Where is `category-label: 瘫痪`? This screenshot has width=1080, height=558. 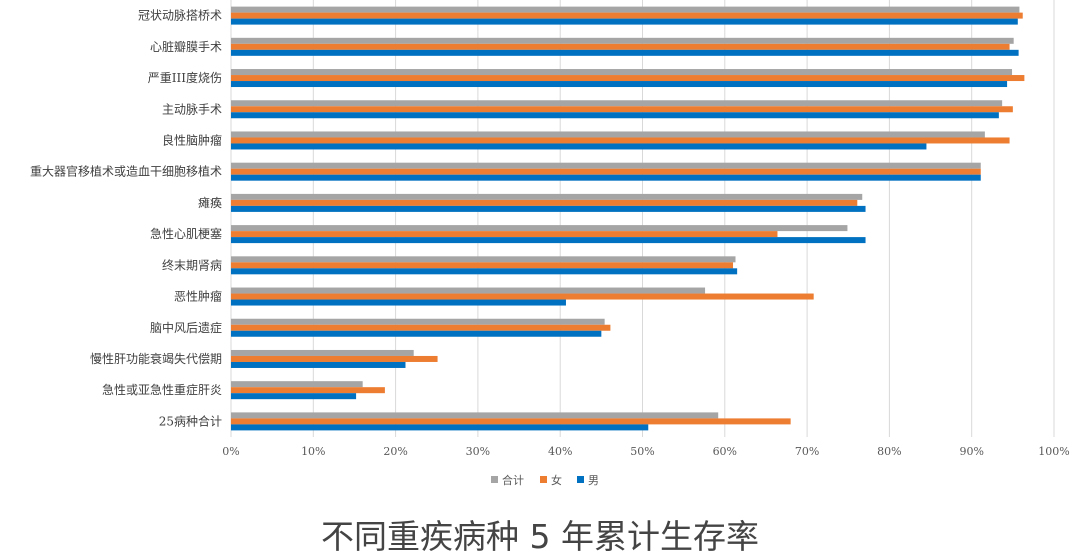
category-label: 瘫痪 is located at coordinates (210, 202).